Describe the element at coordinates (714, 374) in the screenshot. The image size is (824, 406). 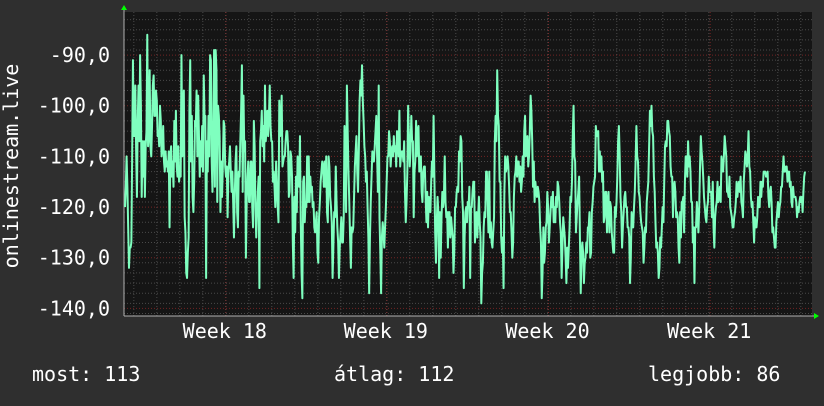
I see `stat-best: legjobb: 86` at that location.